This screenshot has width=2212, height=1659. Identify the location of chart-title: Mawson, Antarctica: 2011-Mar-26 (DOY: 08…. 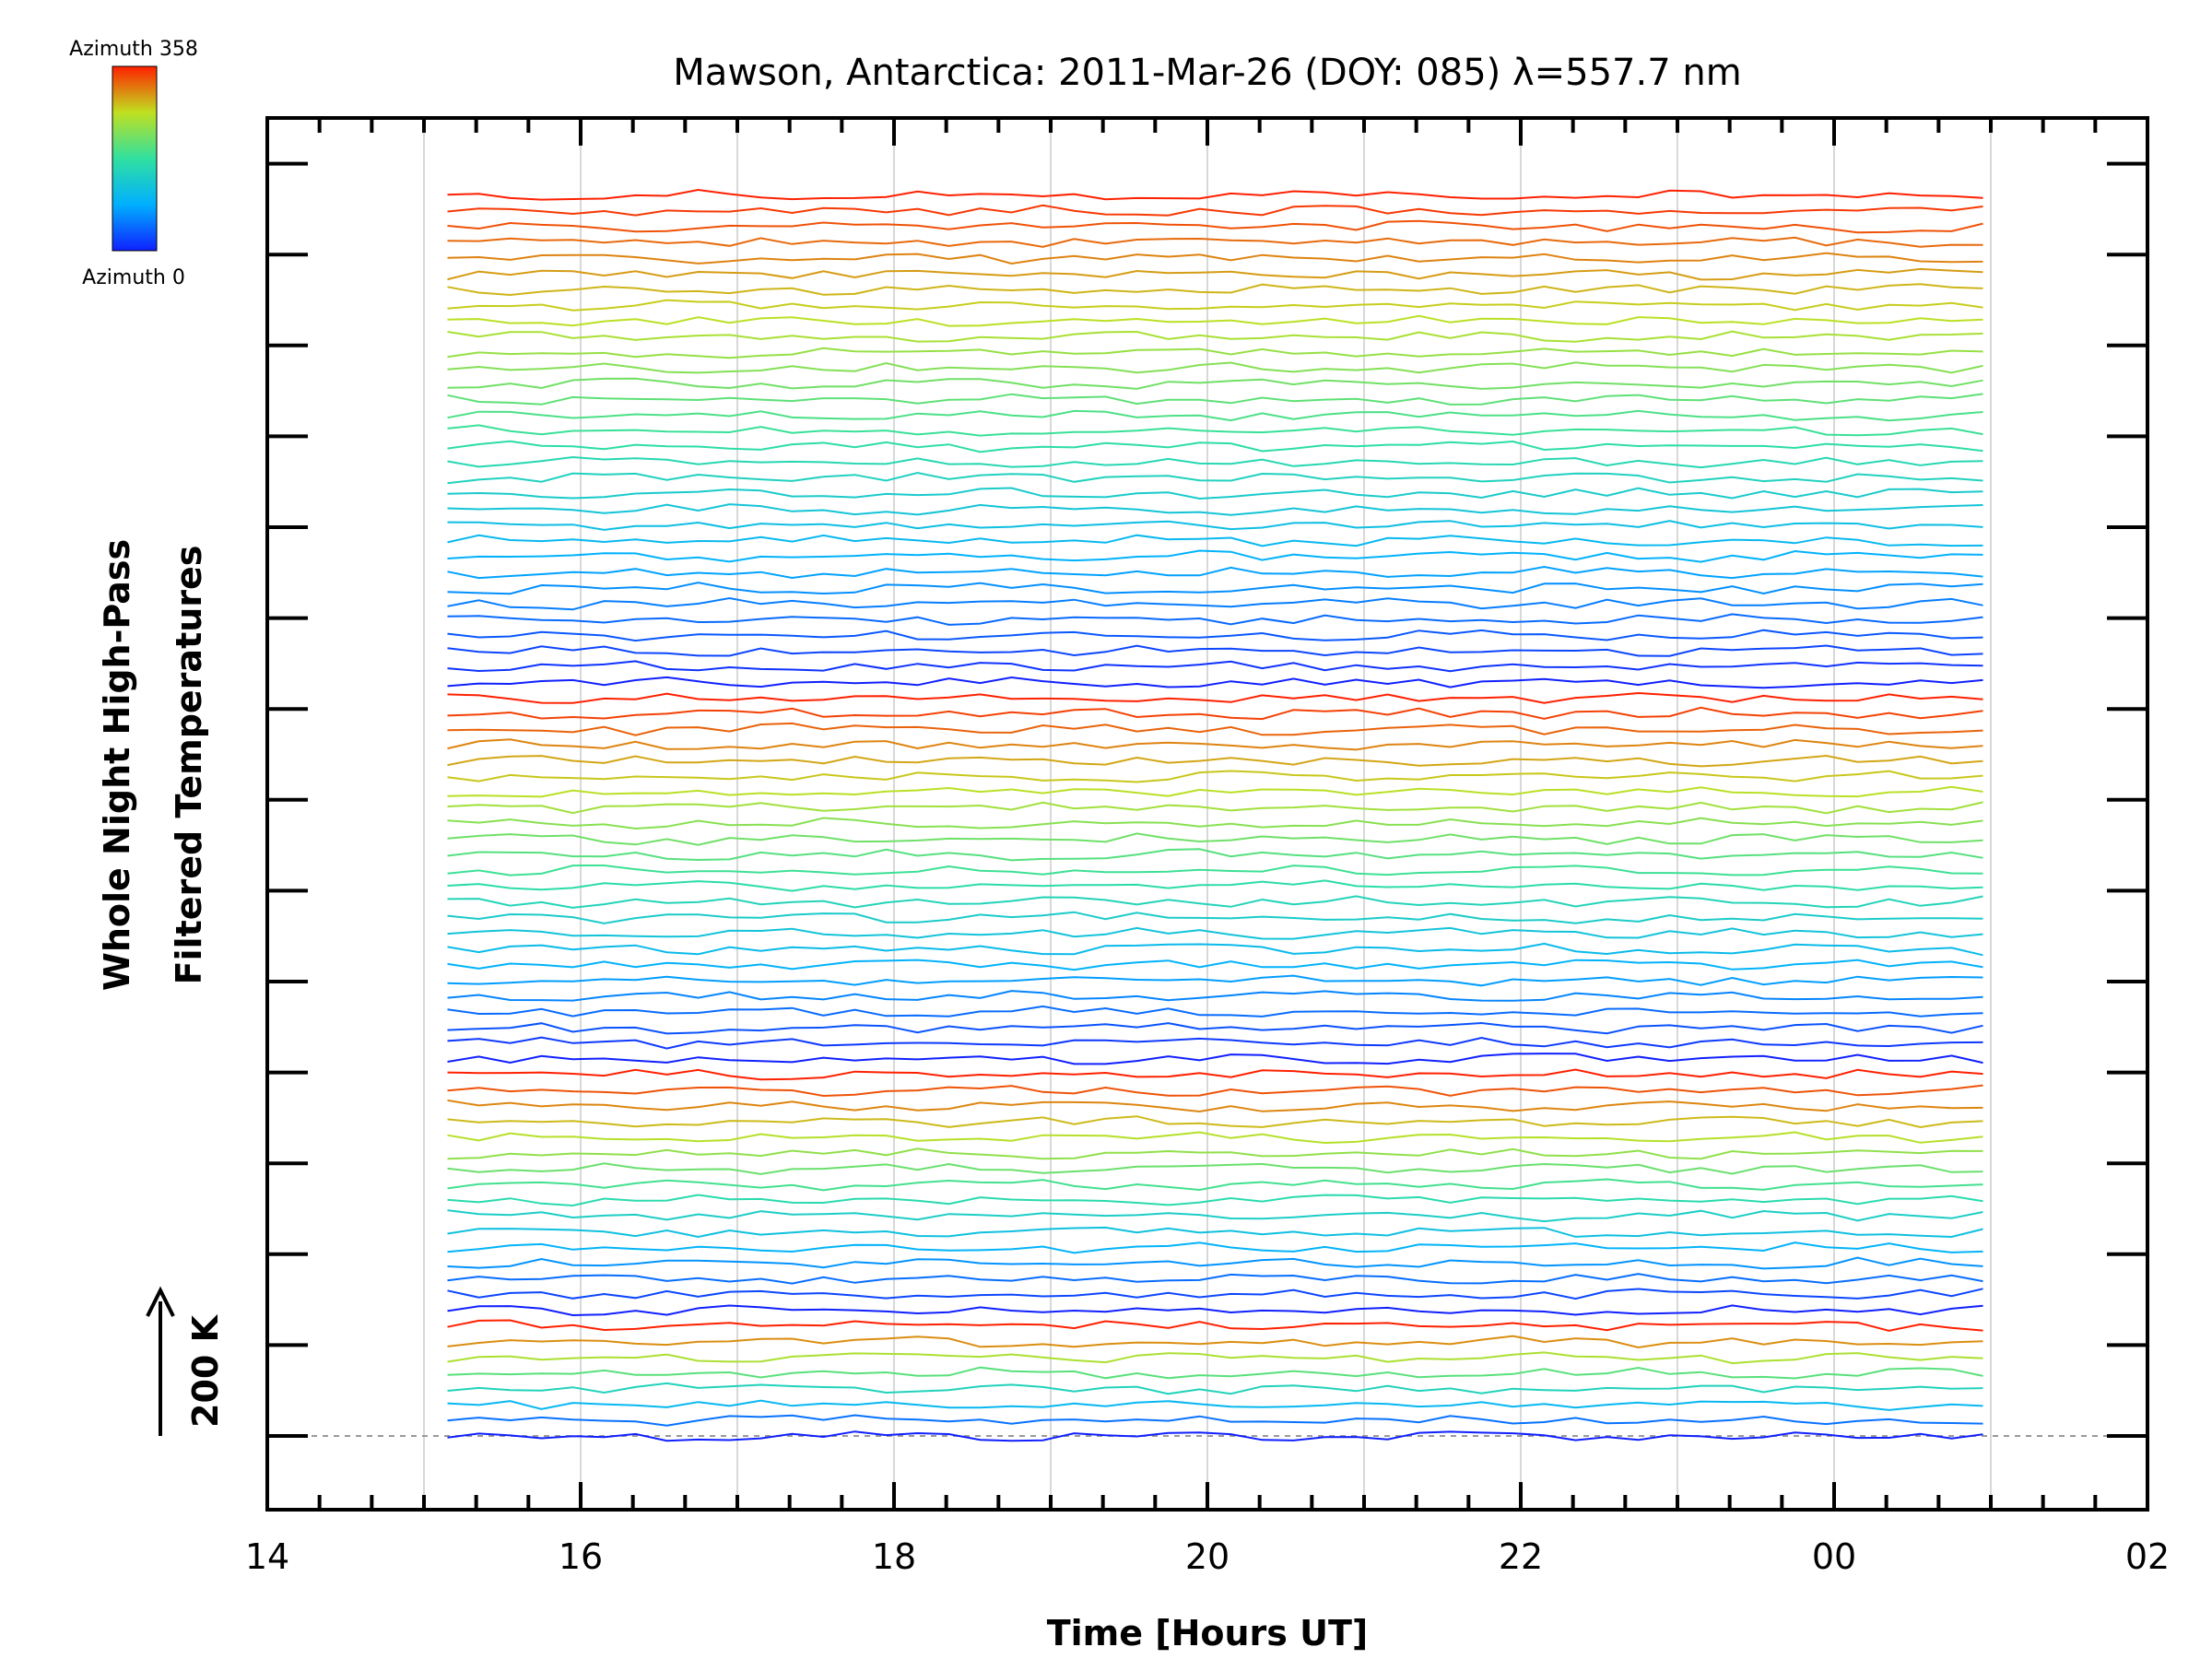
(1207, 73).